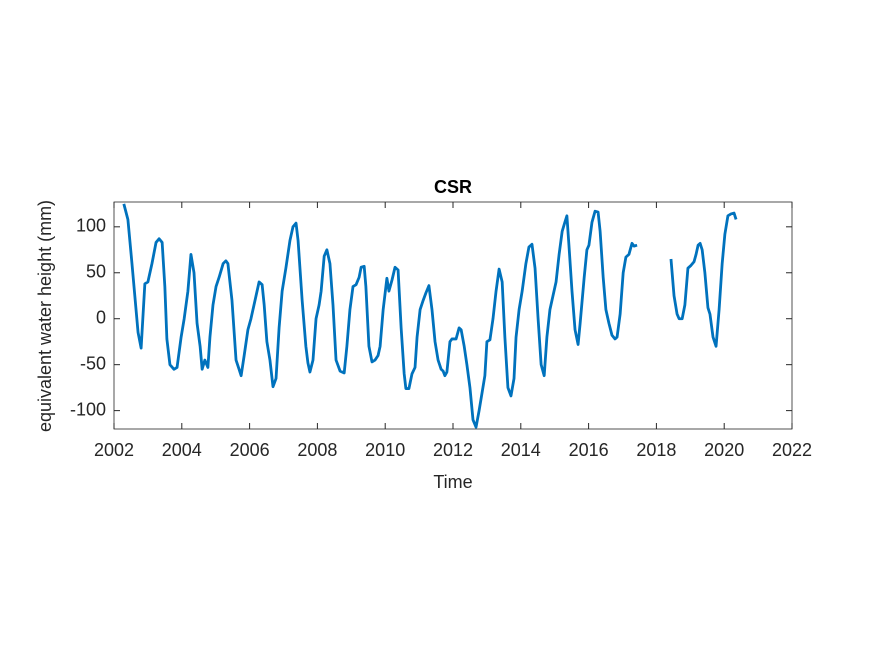 This screenshot has height=656, width=875. What do you see at coordinates (521, 450) in the screenshot?
I see `x-tick-label: 2014` at bounding box center [521, 450].